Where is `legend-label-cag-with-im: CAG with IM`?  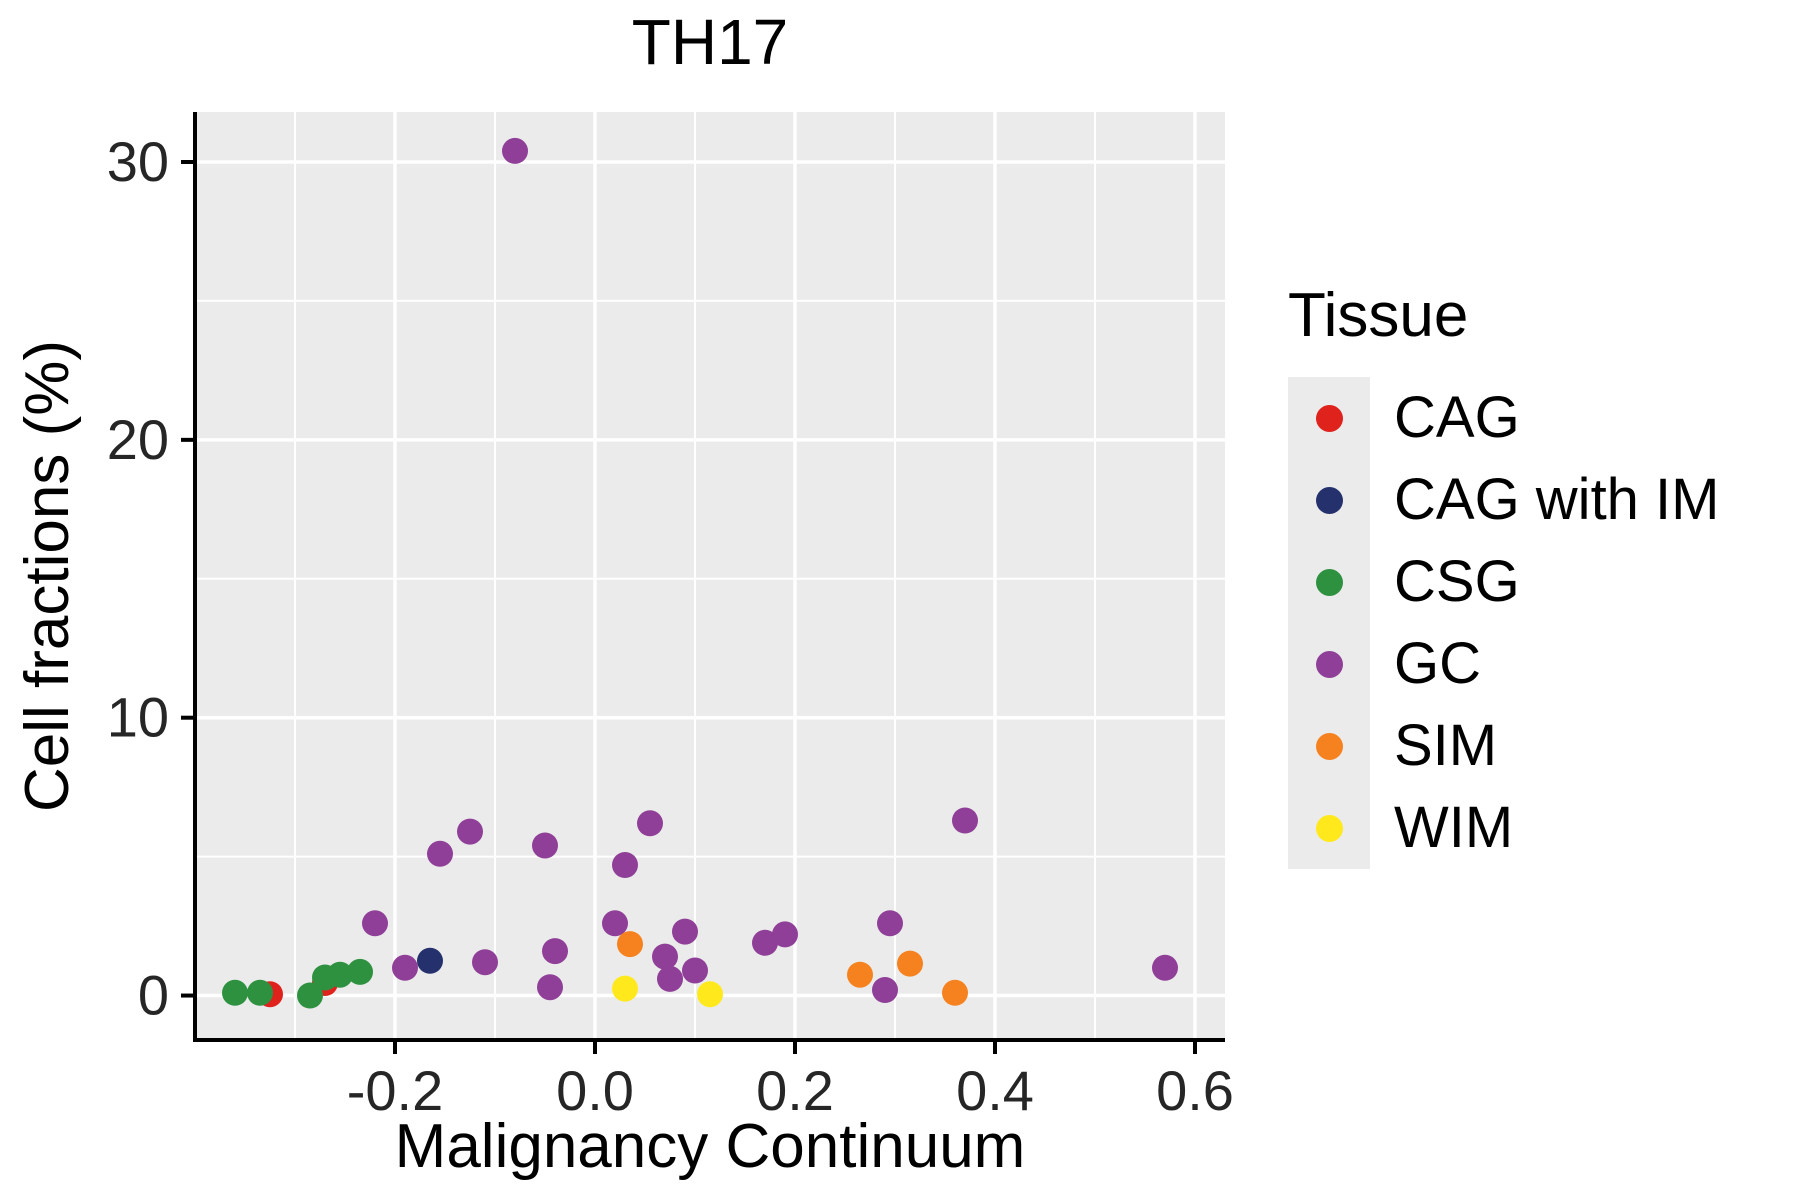 legend-label-cag-with-im: CAG with IM is located at coordinates (1557, 499).